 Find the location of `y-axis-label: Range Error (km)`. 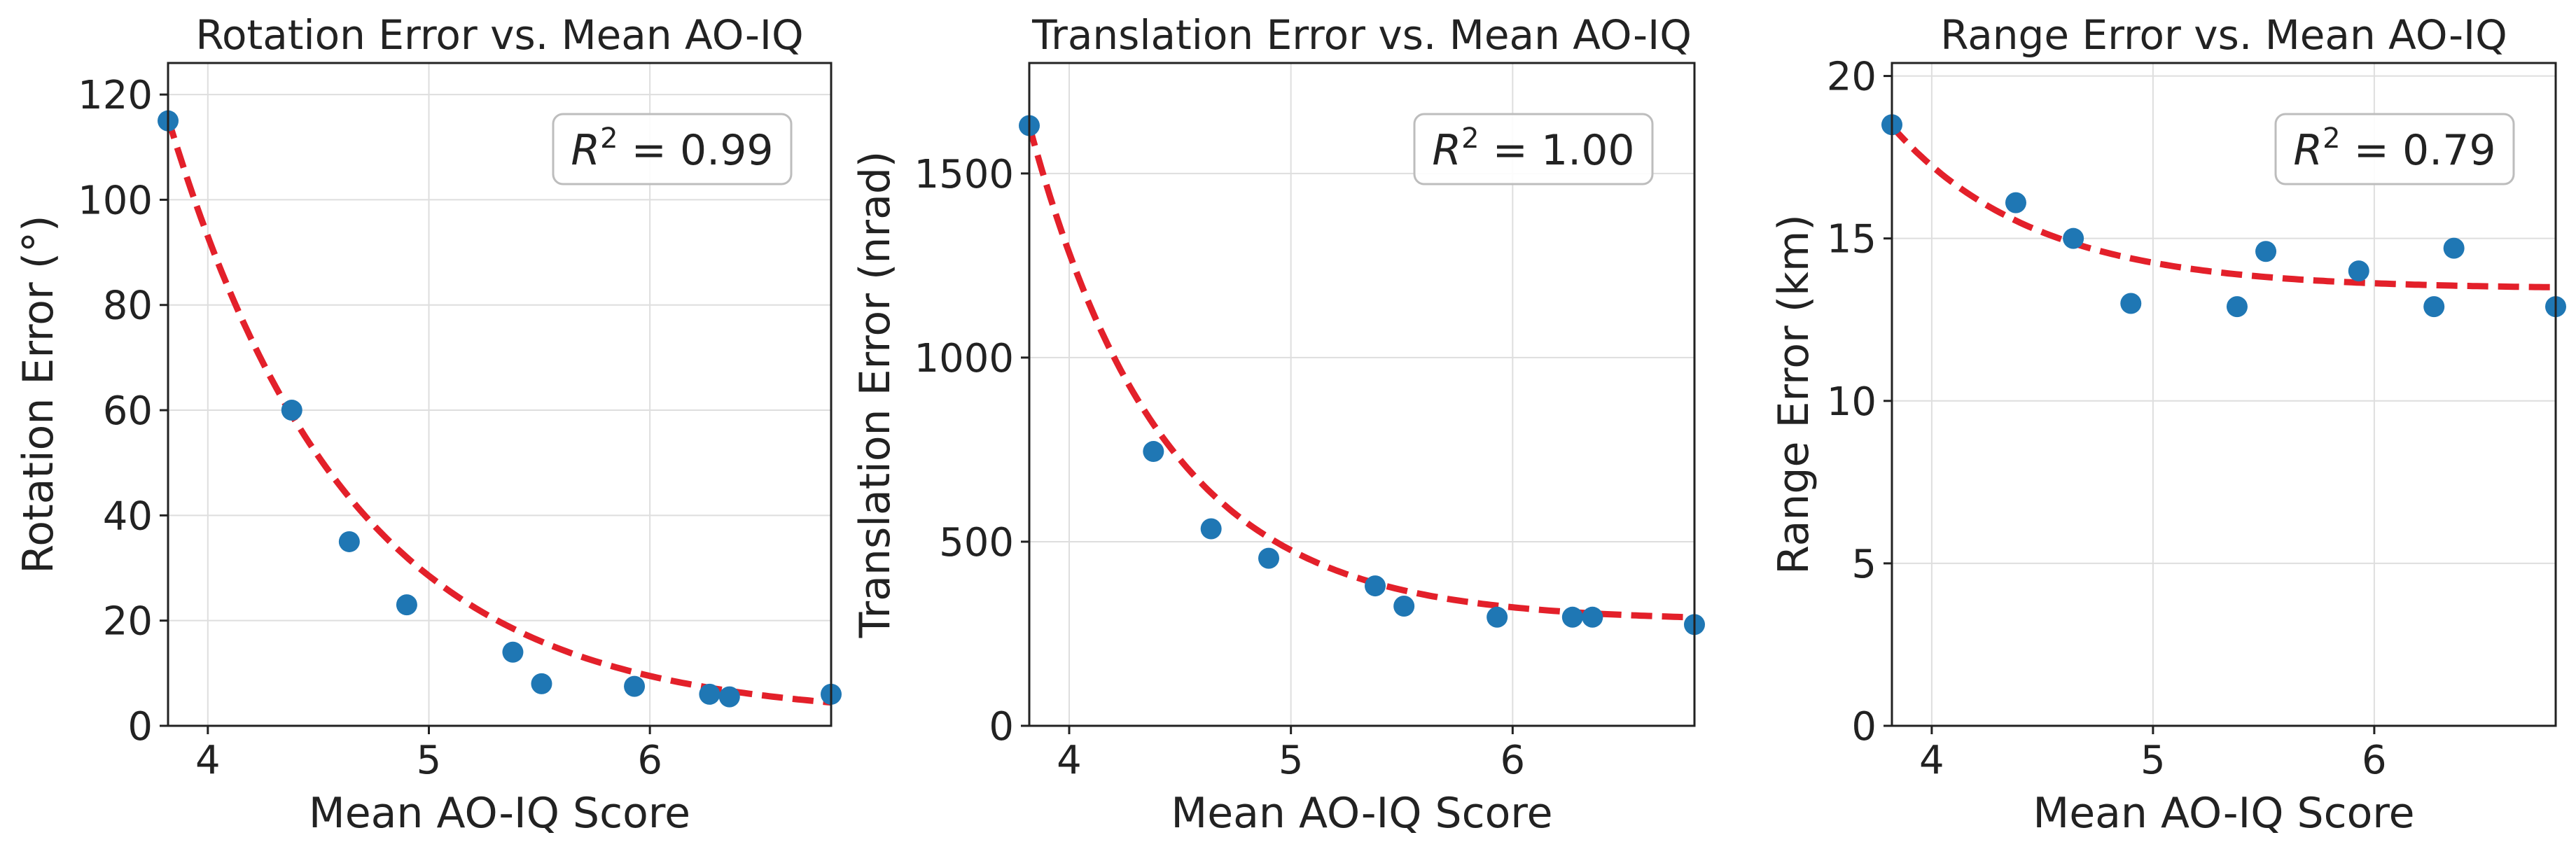

y-axis-label: Range Error (km) is located at coordinates (1793, 394).